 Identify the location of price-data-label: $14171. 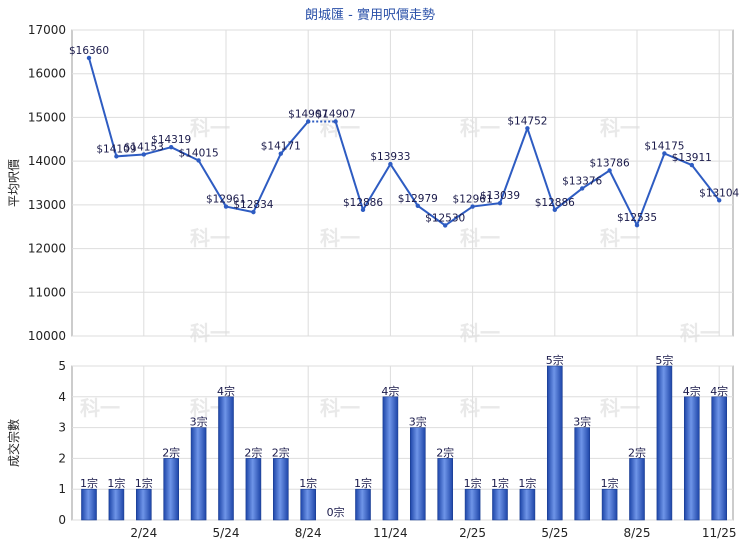
(281, 147).